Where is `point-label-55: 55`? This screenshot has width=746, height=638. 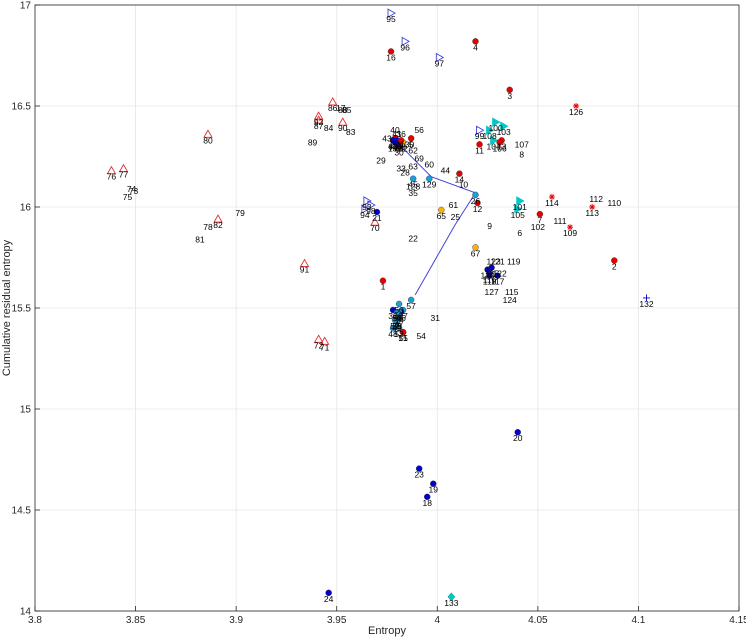
point-label-55: 55 is located at coordinates (399, 318).